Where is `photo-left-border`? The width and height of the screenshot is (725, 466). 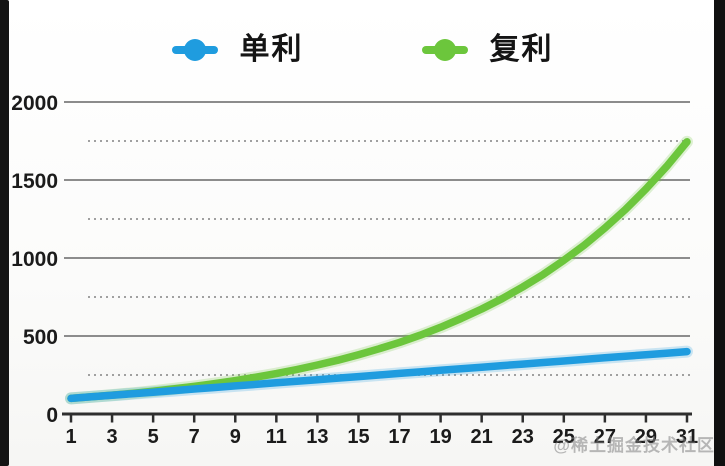 photo-left-border is located at coordinates (4, 233).